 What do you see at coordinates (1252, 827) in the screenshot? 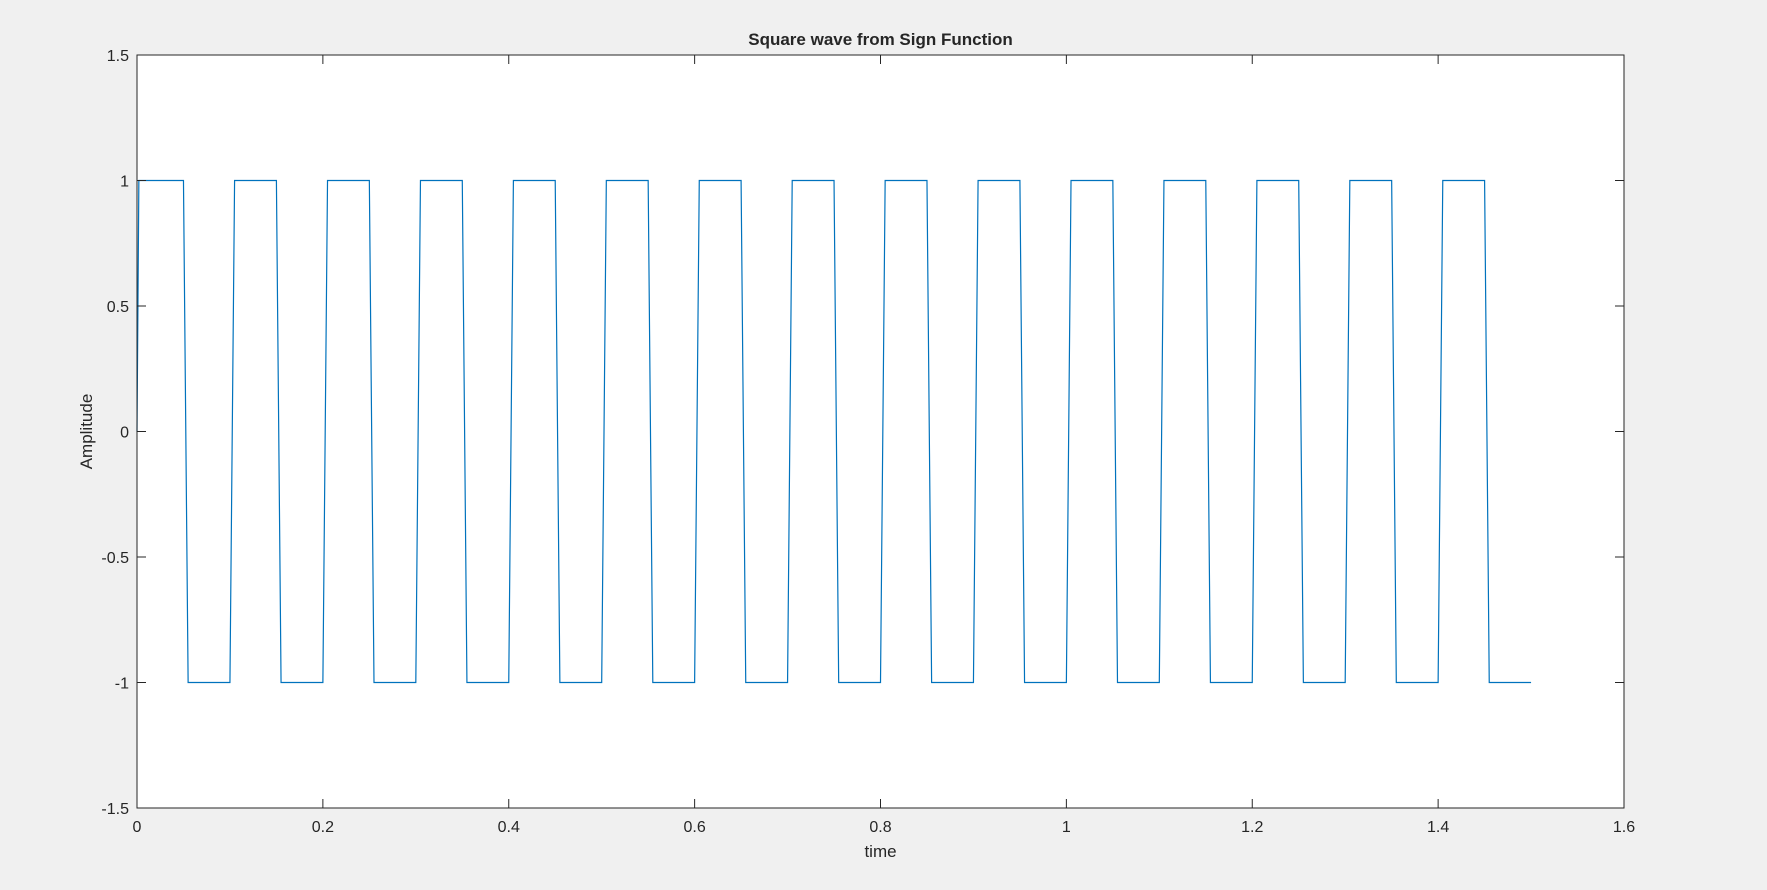
I see `x-tick-label: 1.2` at bounding box center [1252, 827].